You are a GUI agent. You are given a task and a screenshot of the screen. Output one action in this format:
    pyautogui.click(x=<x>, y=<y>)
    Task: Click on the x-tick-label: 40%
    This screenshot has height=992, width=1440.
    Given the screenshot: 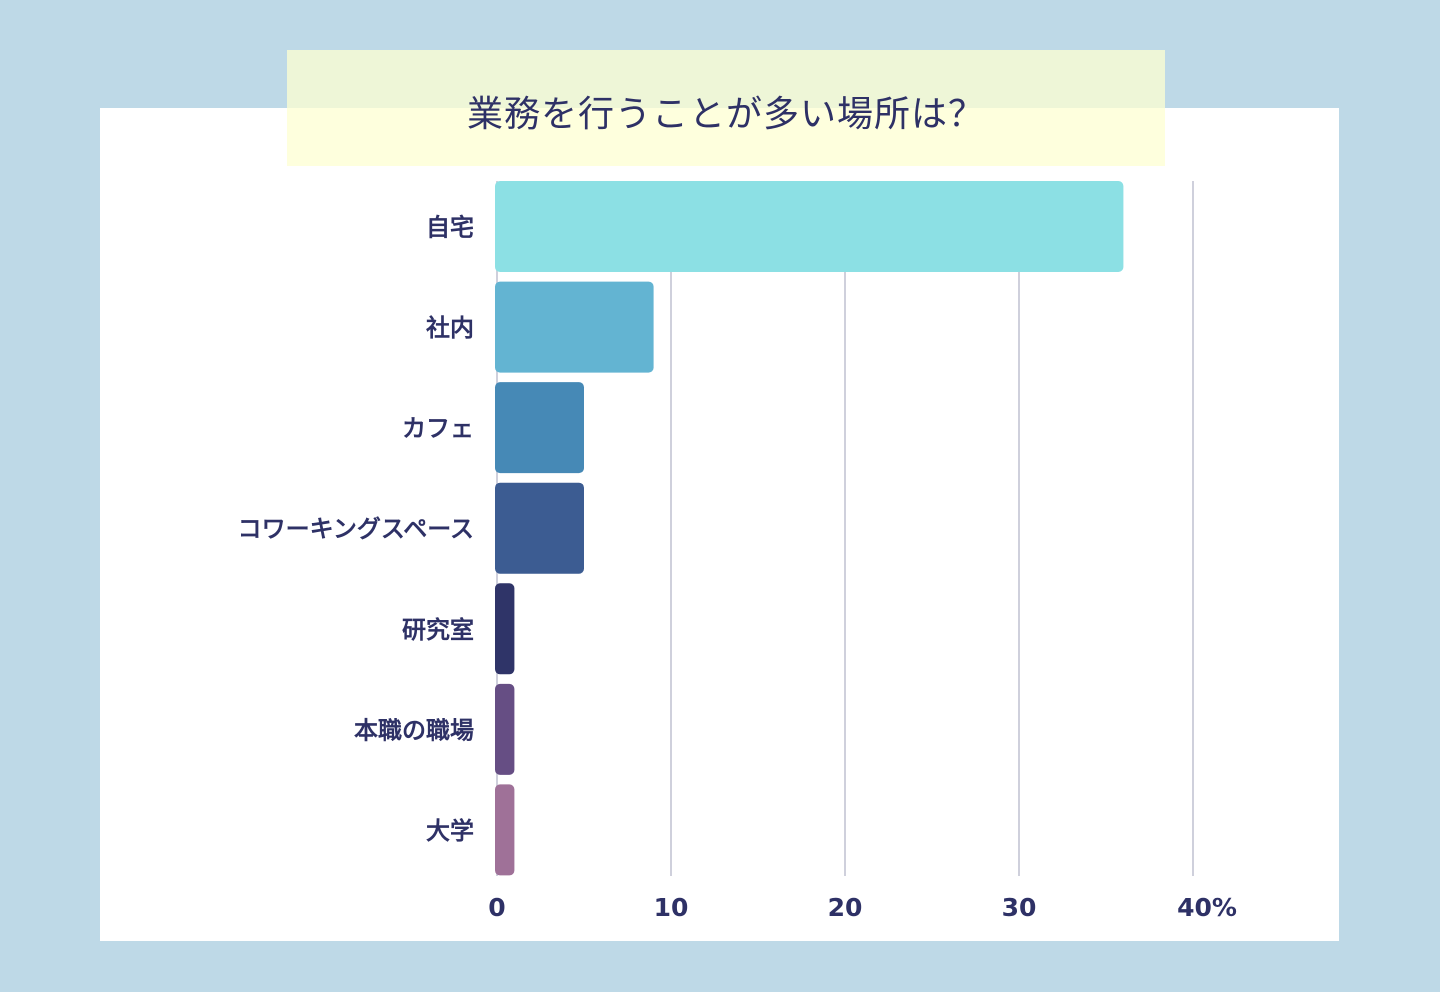 What is the action you would take?
    pyautogui.click(x=1207, y=907)
    